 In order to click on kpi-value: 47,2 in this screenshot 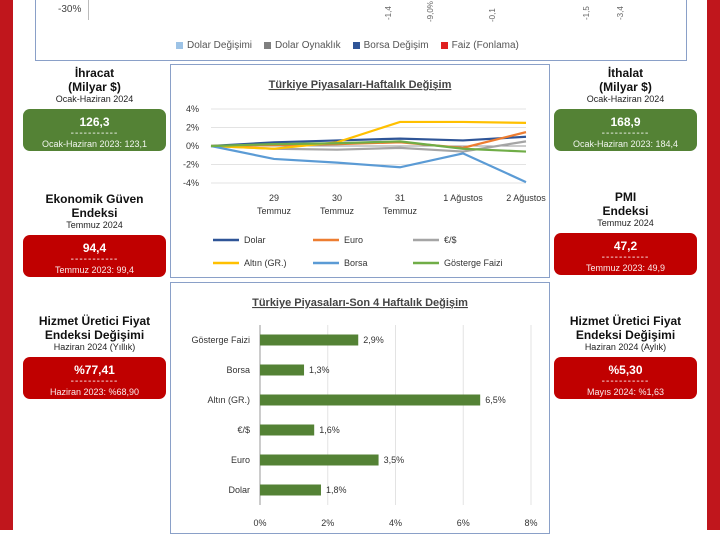, I will do `click(625, 246)`.